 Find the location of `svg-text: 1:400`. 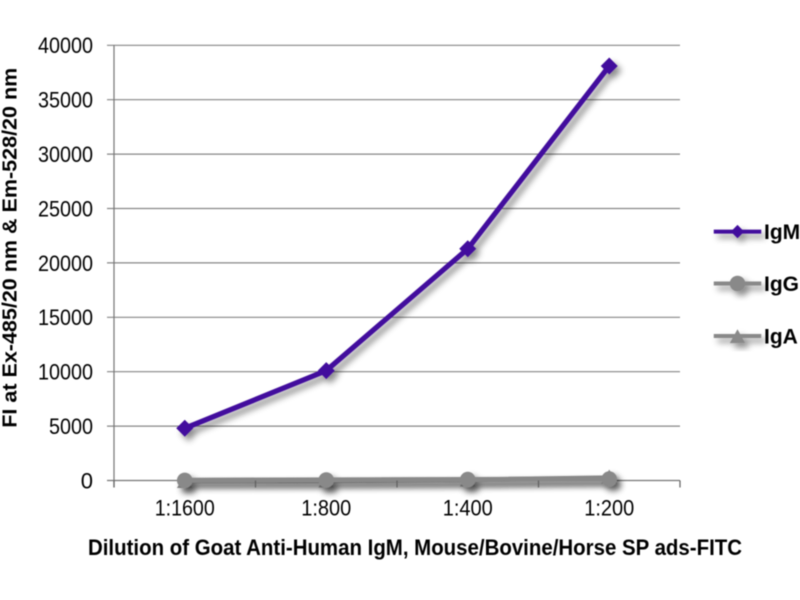

svg-text: 1:400 is located at coordinates (468, 508).